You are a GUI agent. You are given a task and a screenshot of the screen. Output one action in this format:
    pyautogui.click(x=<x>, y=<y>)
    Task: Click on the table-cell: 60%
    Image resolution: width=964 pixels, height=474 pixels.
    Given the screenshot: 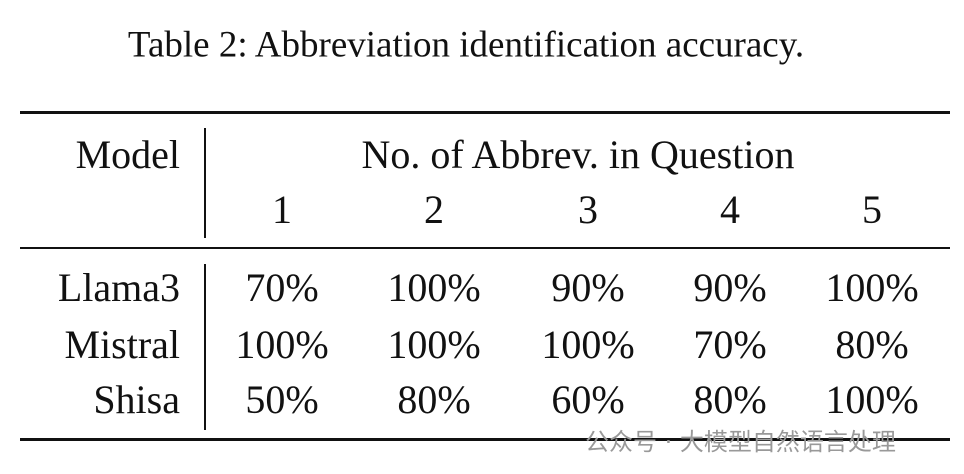 What is the action you would take?
    pyautogui.click(x=588, y=399)
    